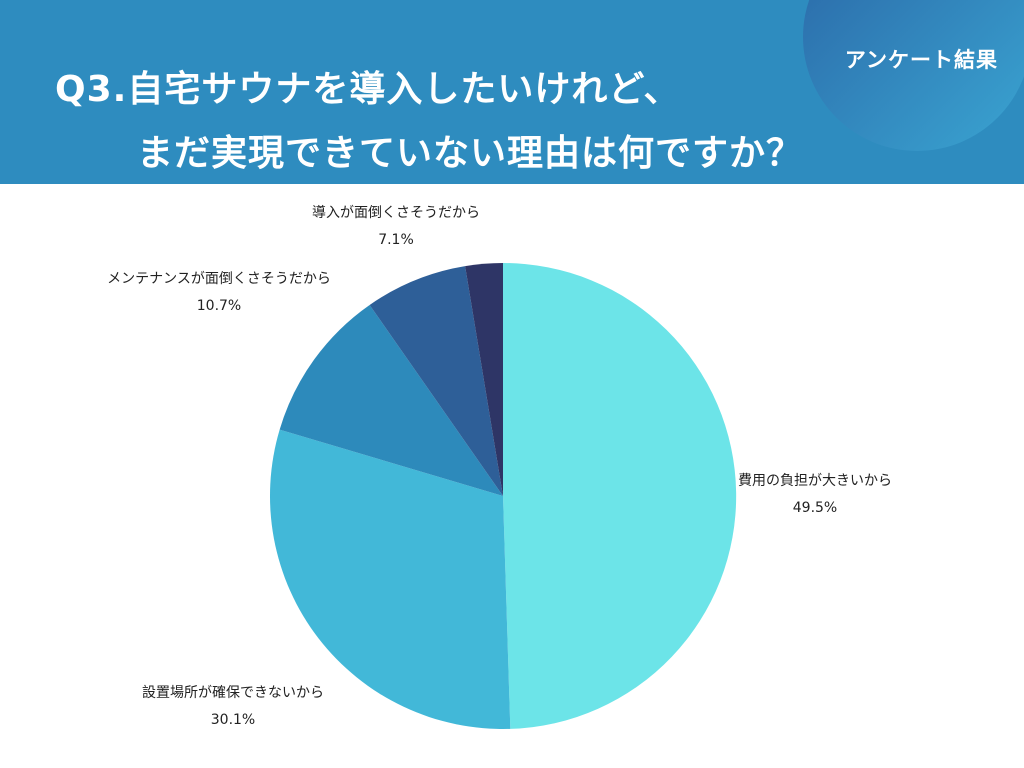 Image resolution: width=1024 pixels, height=768 pixels. What do you see at coordinates (219, 279) in the screenshot?
I see `slice-label-2: メンテナンスが面倒くさそうだから` at bounding box center [219, 279].